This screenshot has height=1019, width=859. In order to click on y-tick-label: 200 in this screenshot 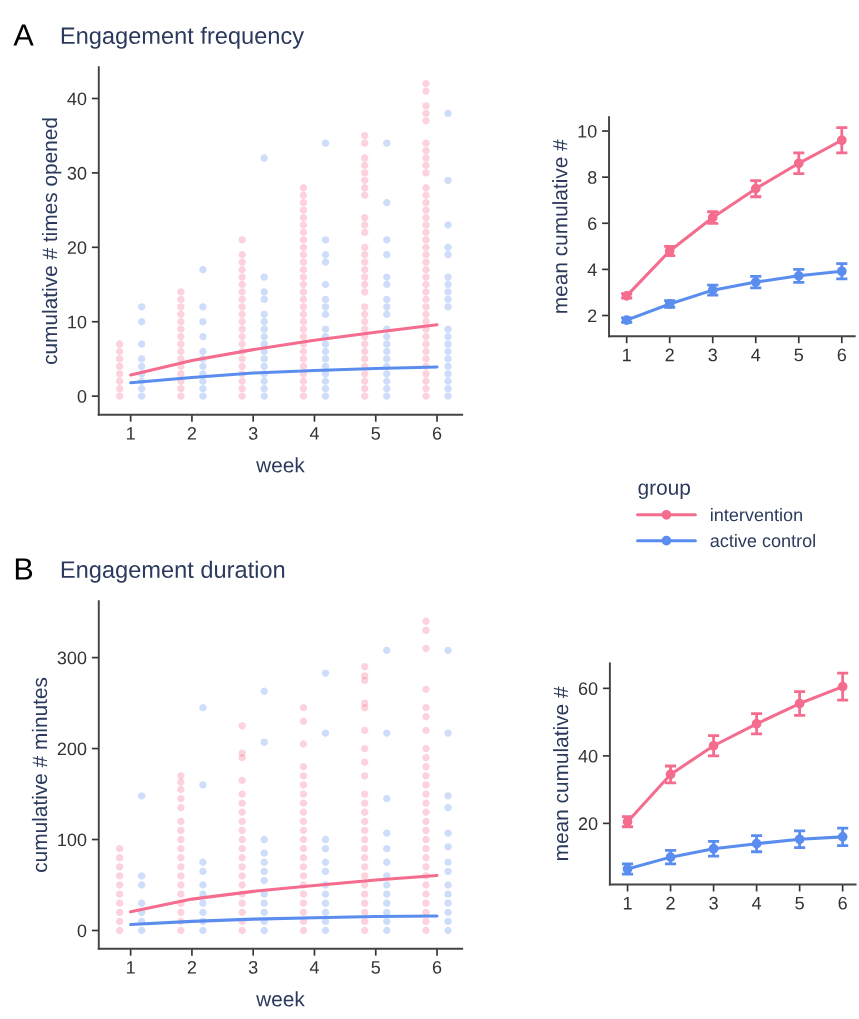, I will do `click(72, 749)`.